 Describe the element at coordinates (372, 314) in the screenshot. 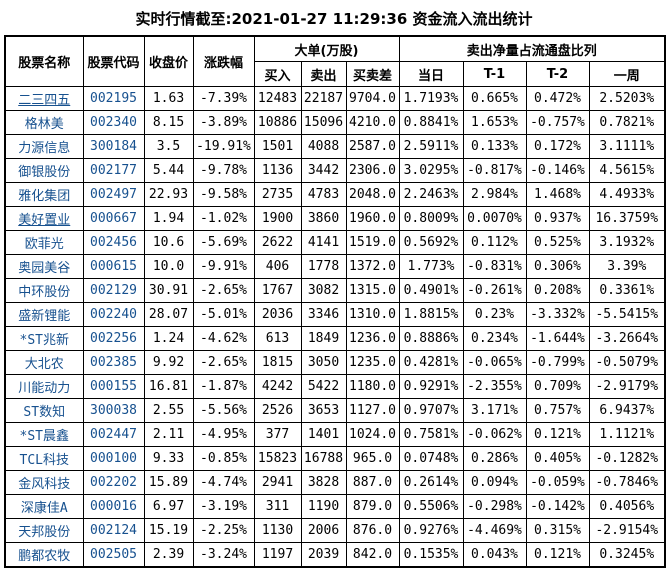

I see `cell-diff: 1310.0` at that location.